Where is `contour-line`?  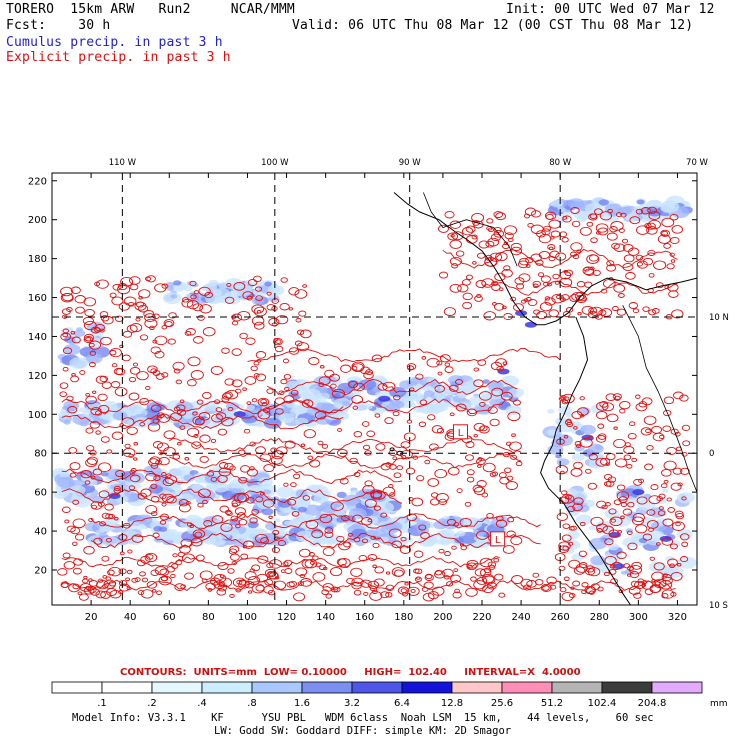
contour-line is located at coordinates (345, 461).